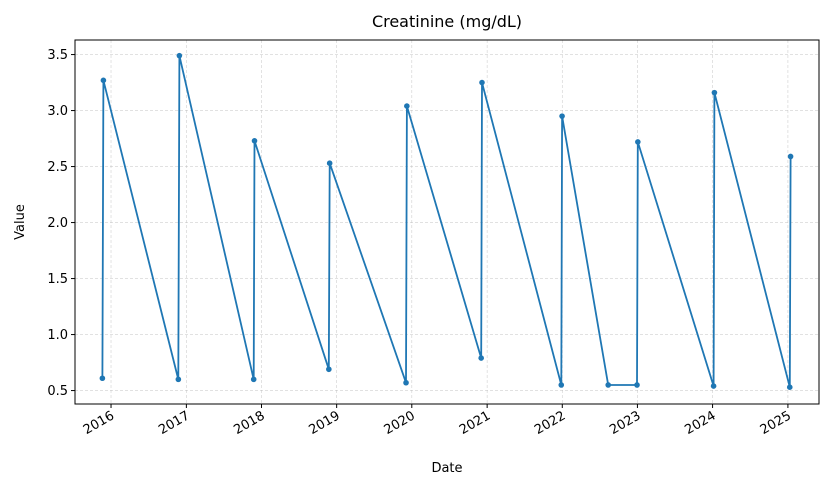  I want to click on x-tick-label: 2022, so click(550, 423).